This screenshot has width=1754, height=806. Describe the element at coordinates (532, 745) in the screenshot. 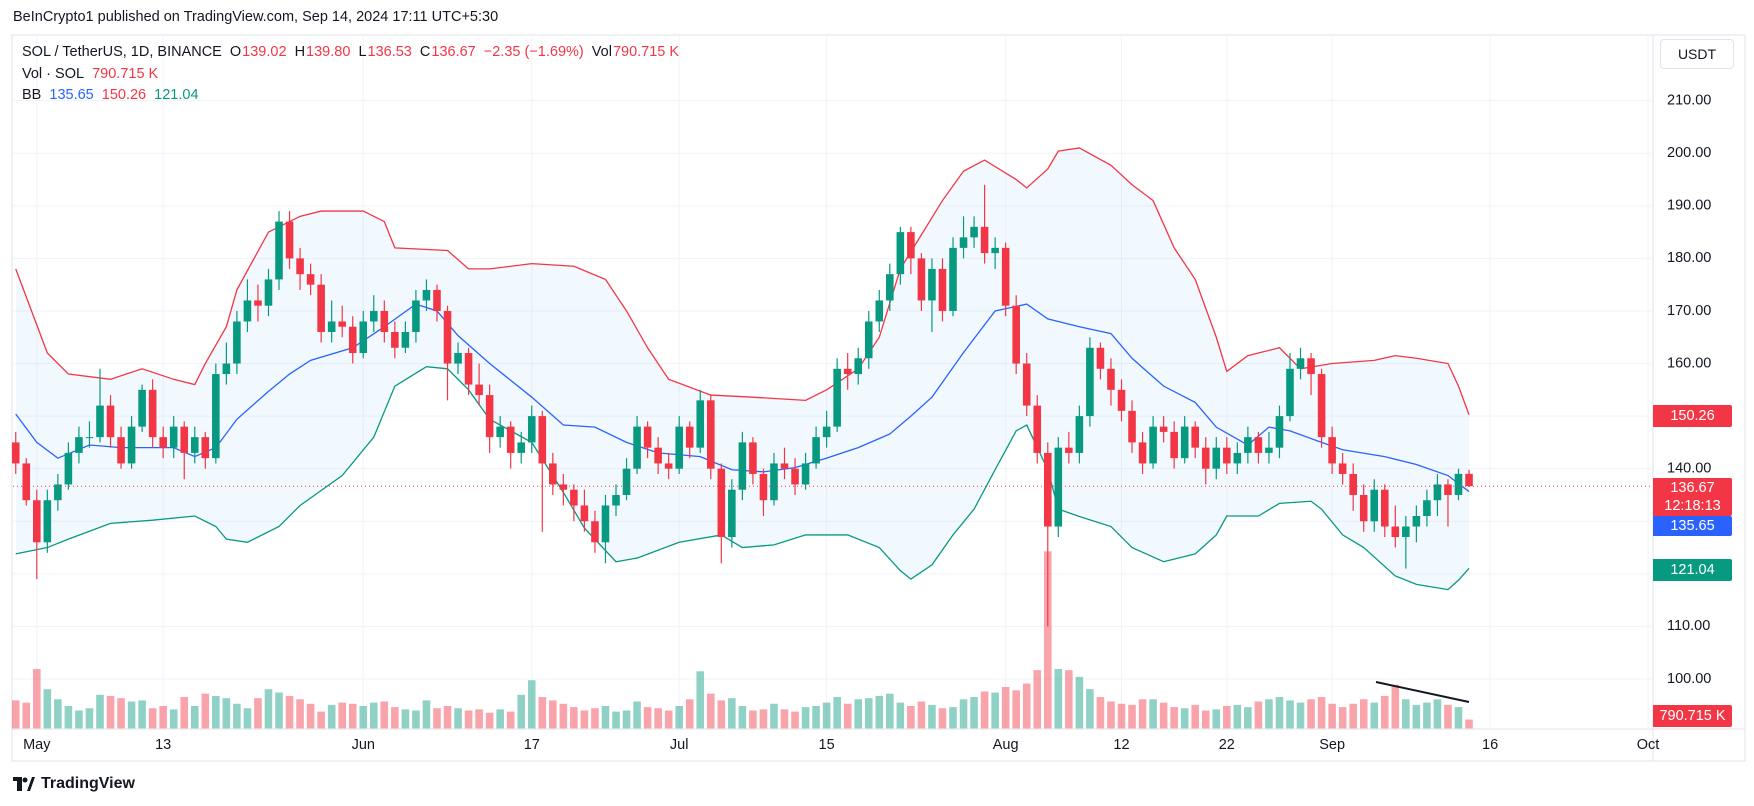

I see `x-tick-label: 17` at that location.